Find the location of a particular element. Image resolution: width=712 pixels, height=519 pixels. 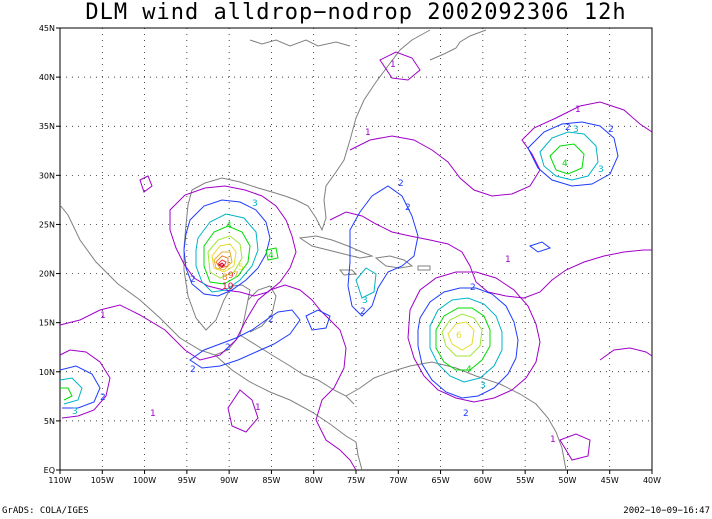

map-title: DLM wind alldrop−nodrop 2002092306 12h is located at coordinates (356, 12).